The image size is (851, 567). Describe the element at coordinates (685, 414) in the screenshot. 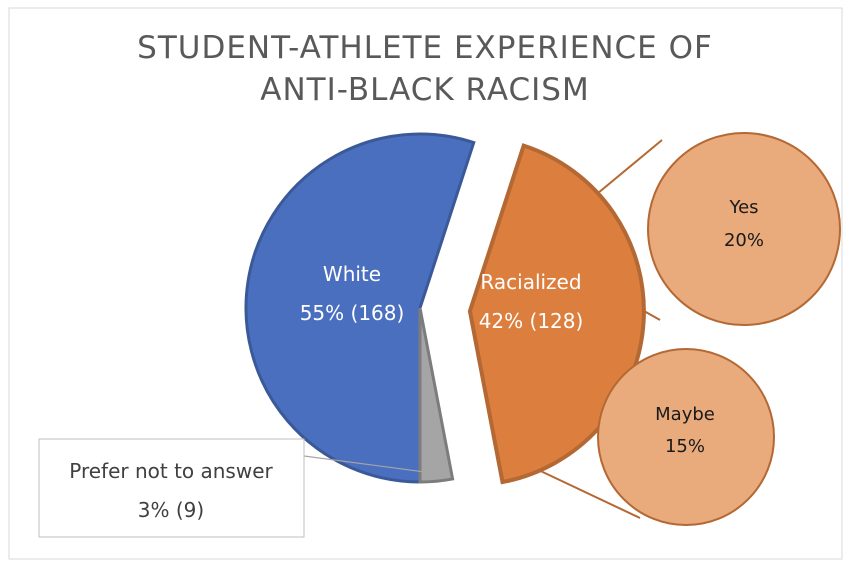

I see `bubble-label-maybe-name: Maybe` at that location.